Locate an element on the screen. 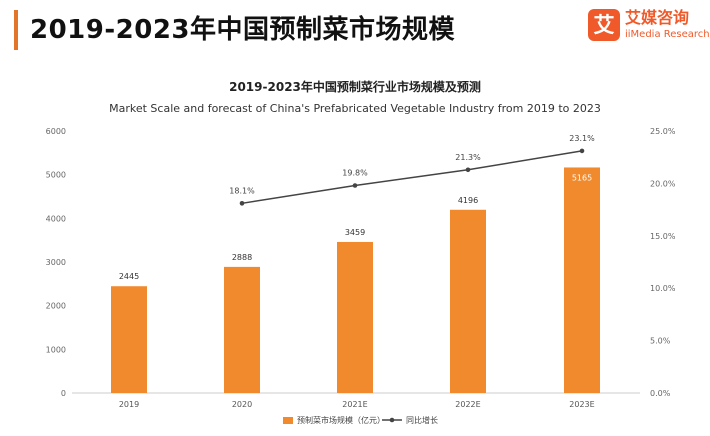 The width and height of the screenshot is (710, 436). y-left-tick-label: 0 is located at coordinates (63, 393).